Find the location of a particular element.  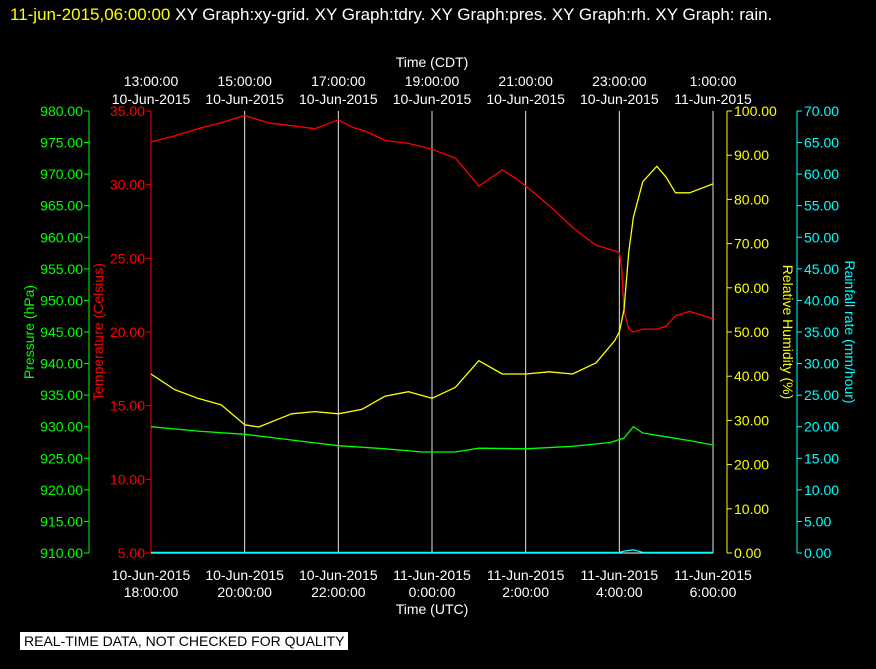

x-top-axis-label: Time (CDT) is located at coordinates (432, 62).